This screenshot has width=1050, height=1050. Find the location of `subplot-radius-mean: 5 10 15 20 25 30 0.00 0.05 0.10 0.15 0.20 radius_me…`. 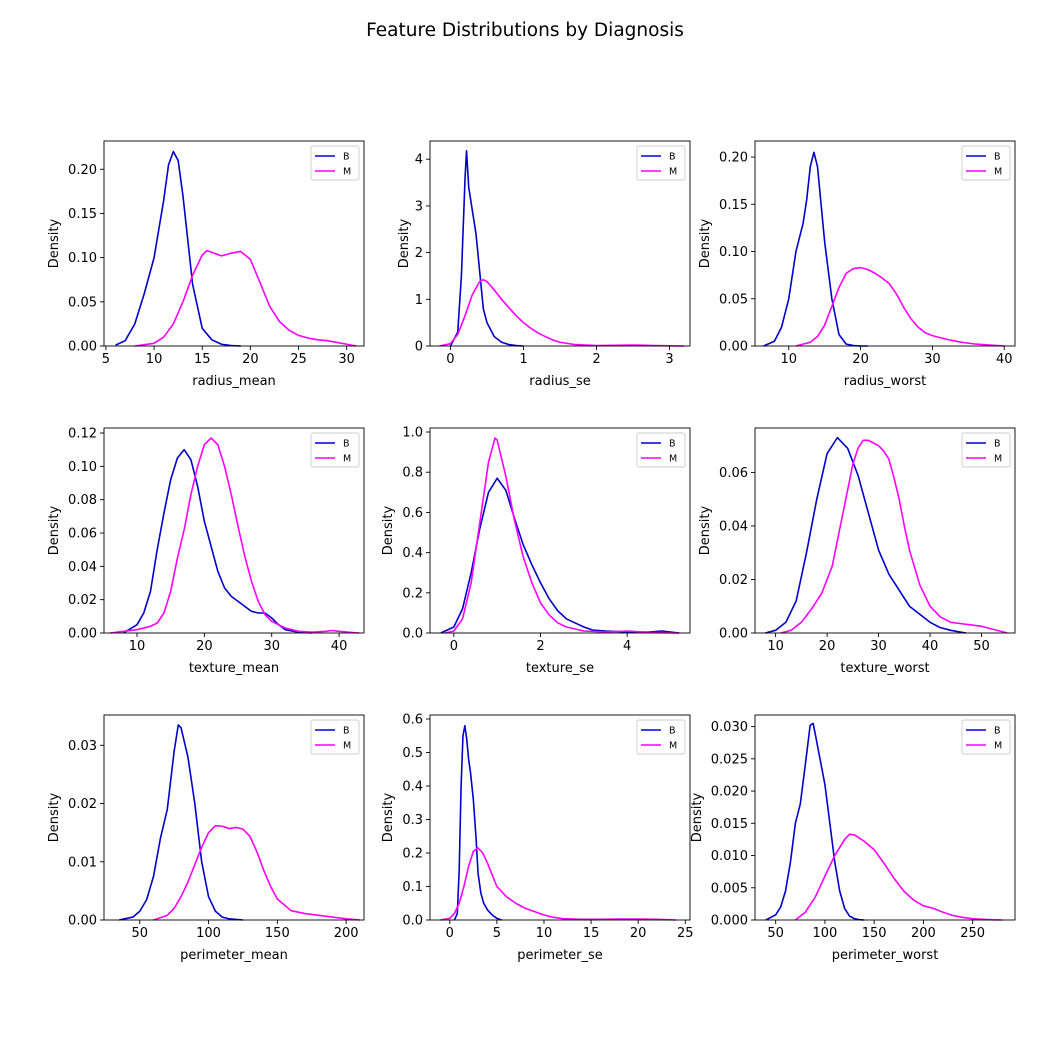

subplot-radius-mean: 5 10 15 20 25 30 0.00 0.05 0.10 0.15 0.20 radius_me… is located at coordinates (206, 264).